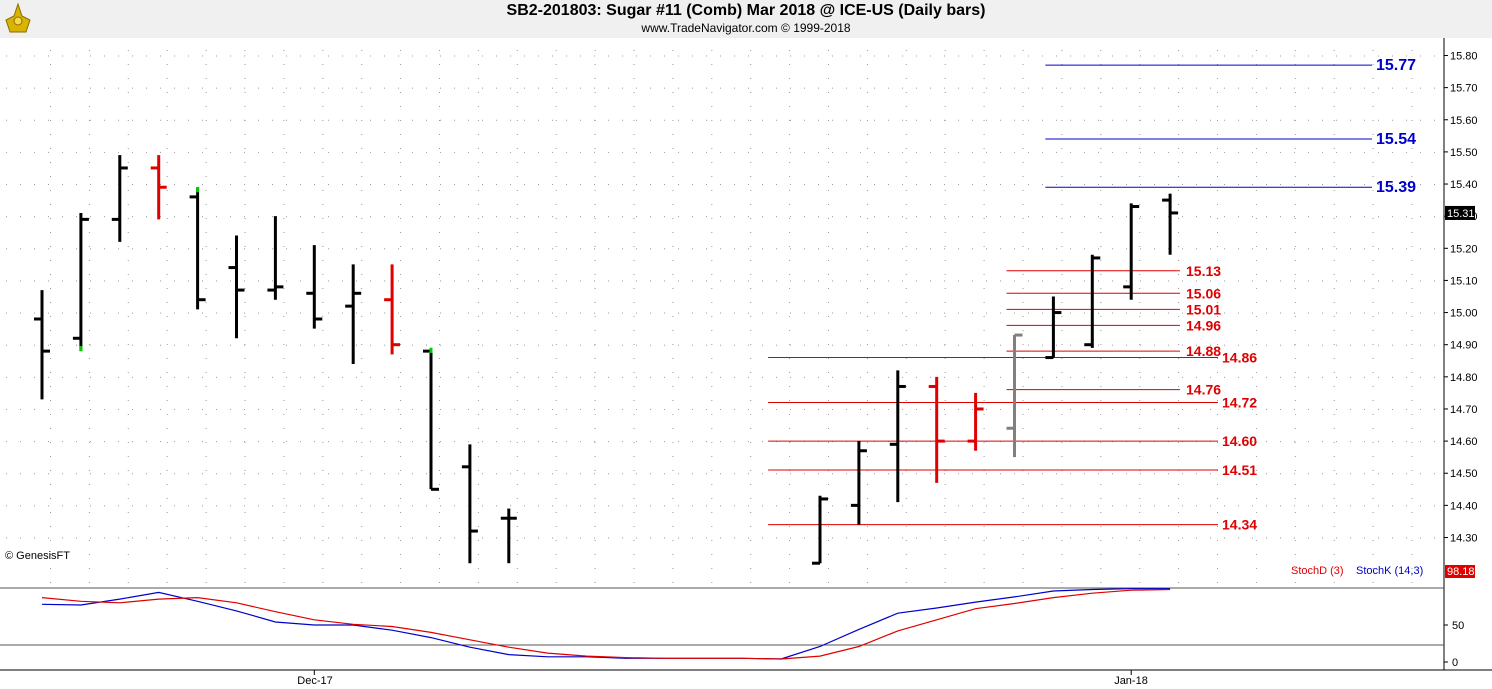 This screenshot has width=1492, height=689. Describe the element at coordinates (1464, 378) in the screenshot. I see `price-tick-label: 14.80` at that location.